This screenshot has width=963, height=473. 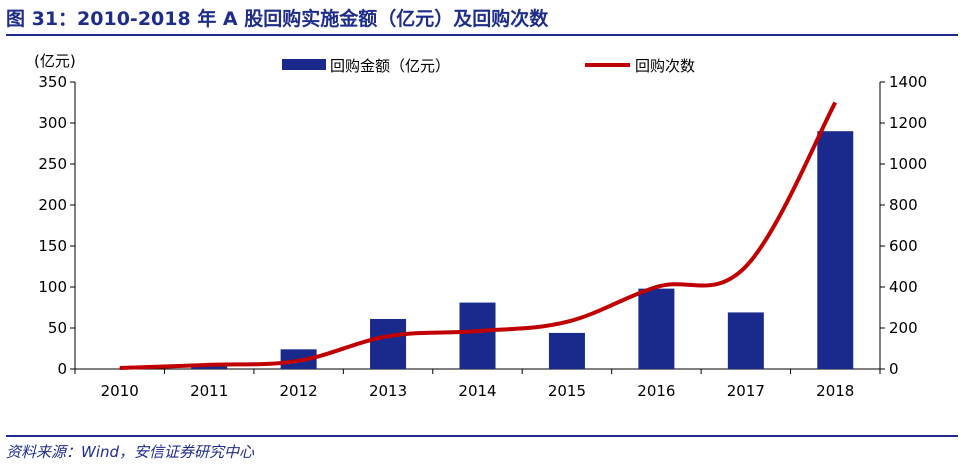 What do you see at coordinates (52, 246) in the screenshot?
I see `left-tick-label: 150` at bounding box center [52, 246].